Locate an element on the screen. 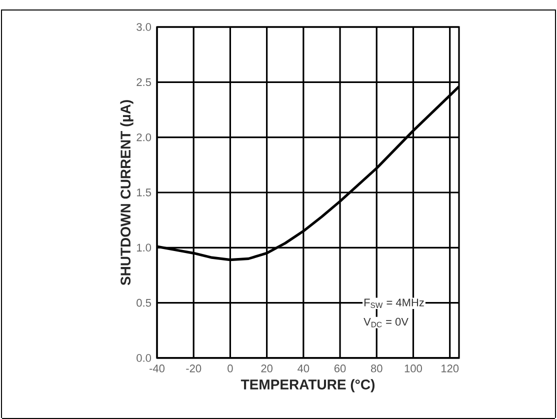  x-tick-label: 60 is located at coordinates (340, 368).